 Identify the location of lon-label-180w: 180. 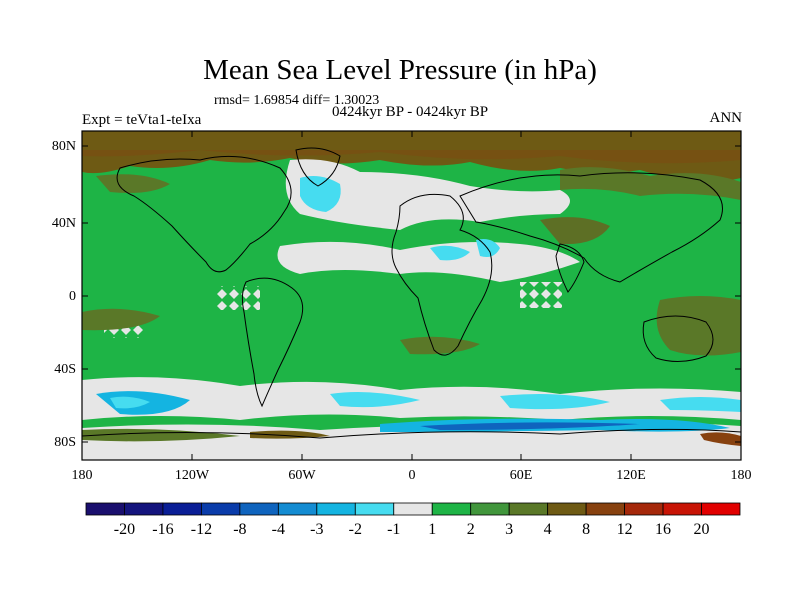
(82, 475).